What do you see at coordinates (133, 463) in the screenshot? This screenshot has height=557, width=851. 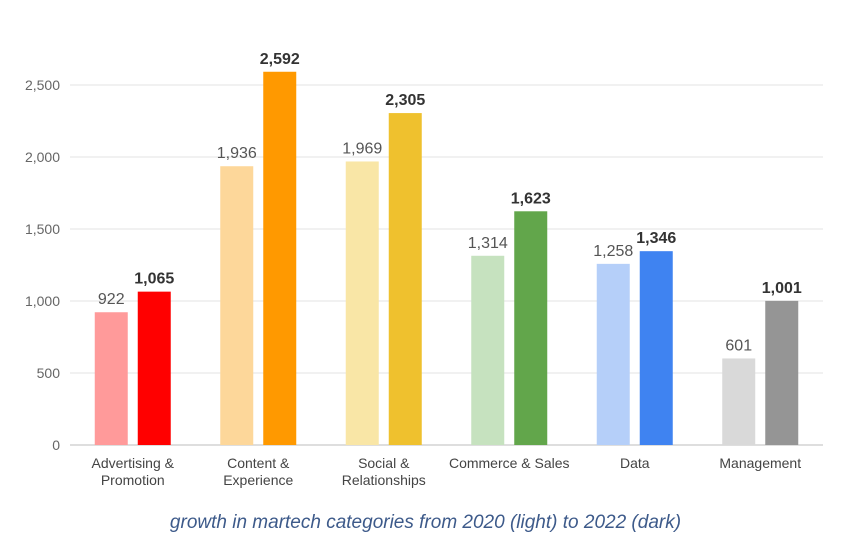 I see `category-label-line: Advertising &` at bounding box center [133, 463].